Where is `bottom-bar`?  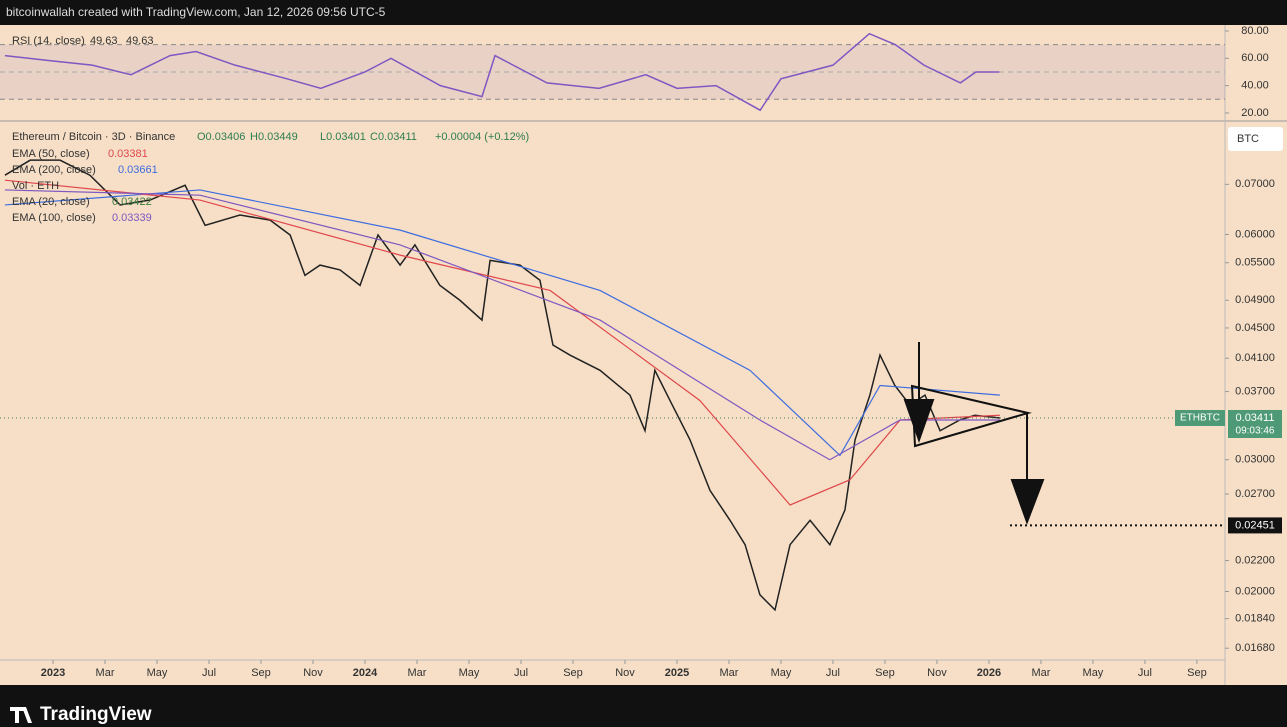 bottom-bar is located at coordinates (643, 706).